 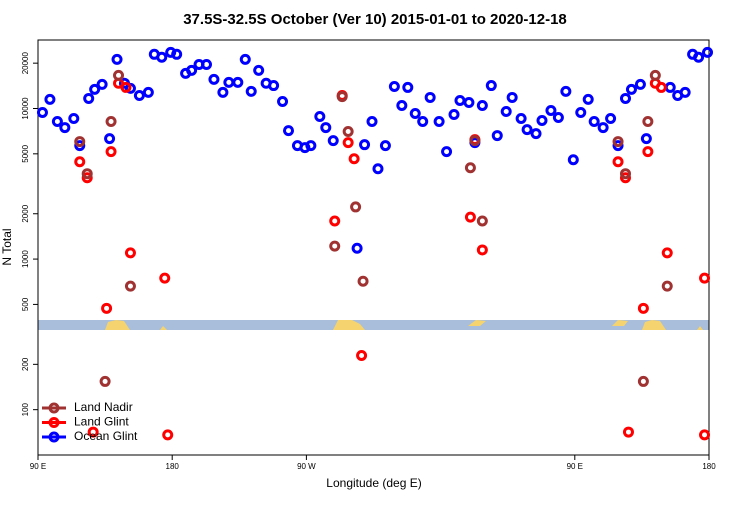 I want to click on y-axis-label: N Total, so click(x=7, y=246).